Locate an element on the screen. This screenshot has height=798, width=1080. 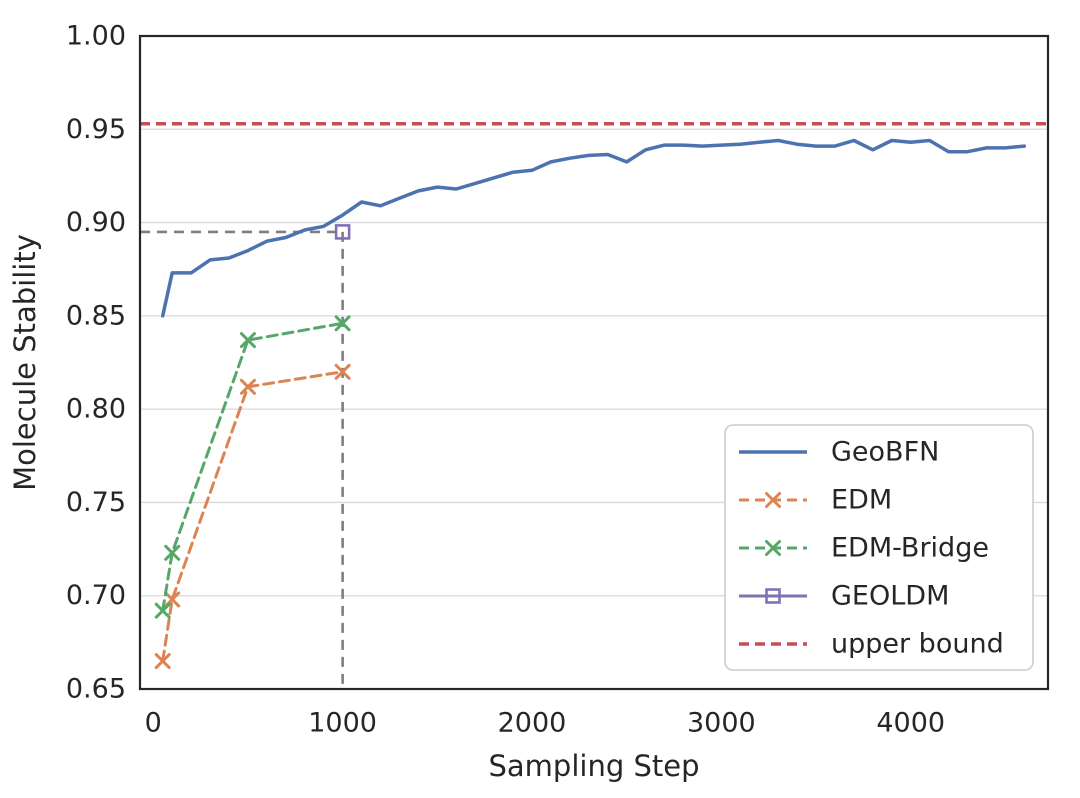
x-axis-label: Sampling Step is located at coordinates (594, 766).